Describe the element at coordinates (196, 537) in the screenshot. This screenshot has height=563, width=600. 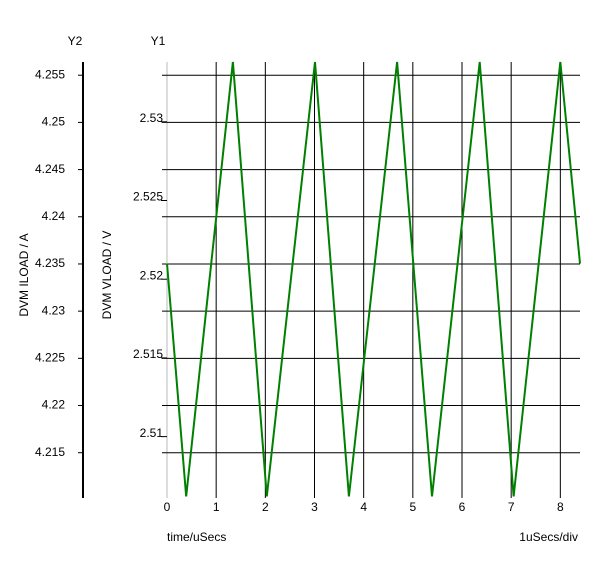
I see `x-axis-label: time/uSecs` at that location.